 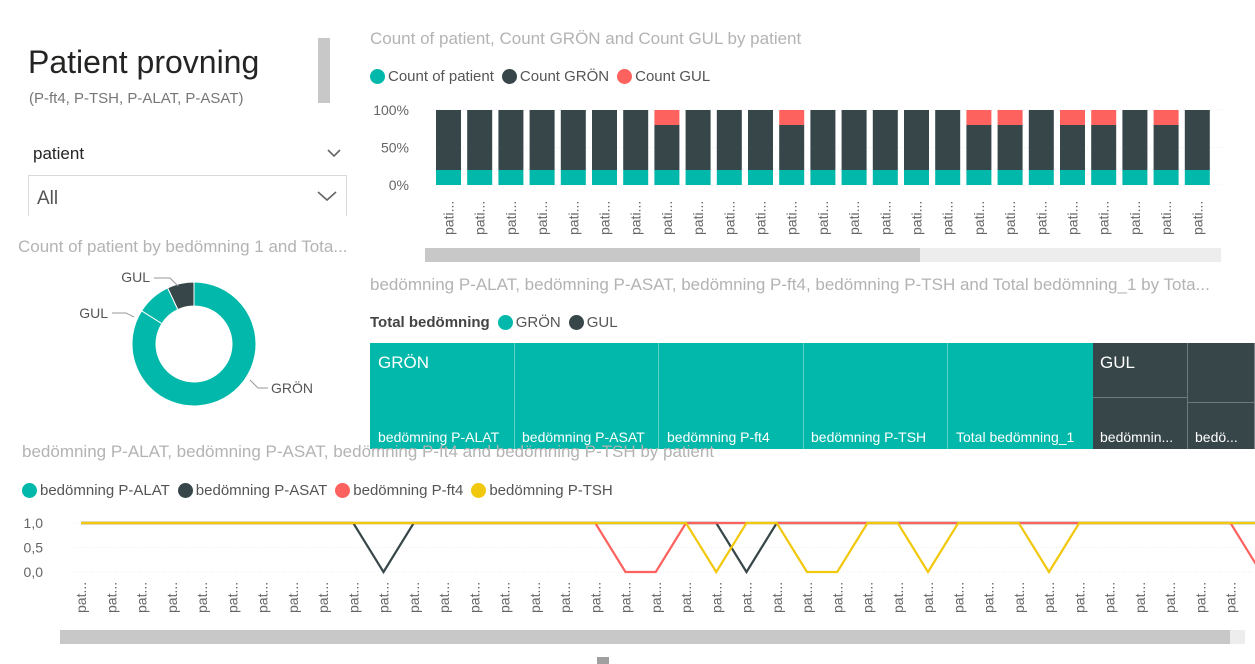 What do you see at coordinates (593, 322) in the screenshot?
I see `legend-item-gul: GUL` at bounding box center [593, 322].